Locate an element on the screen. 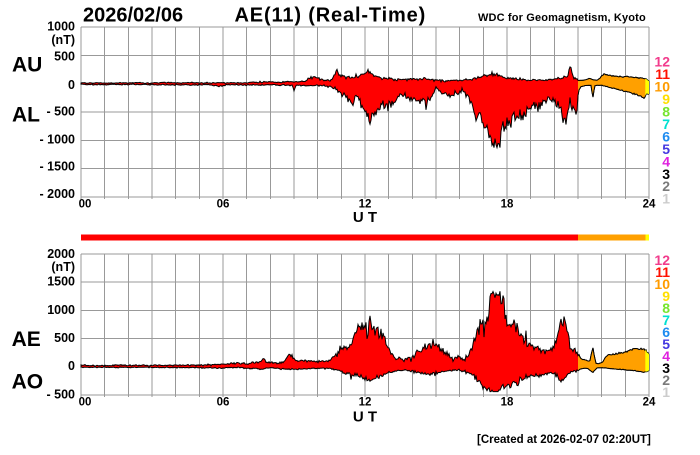 This screenshot has height=455, width=700. svg-text: WDC for Geomagnetism, Kyoto is located at coordinates (562, 18).